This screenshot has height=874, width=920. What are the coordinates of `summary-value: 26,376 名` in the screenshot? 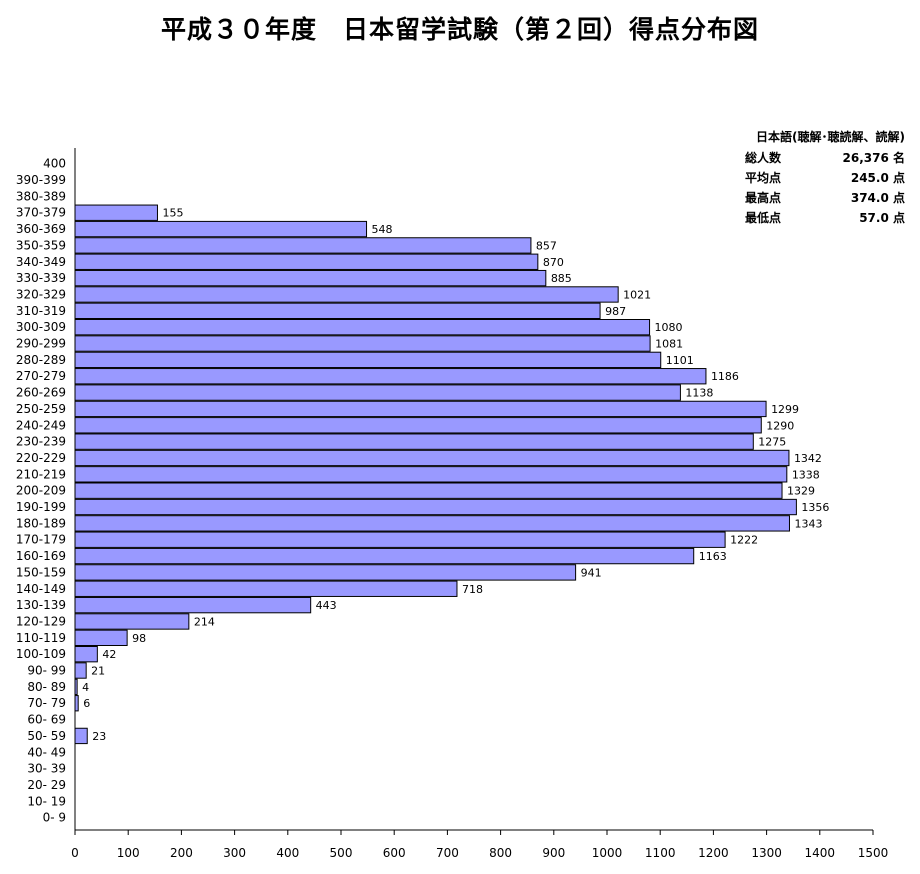 It's located at (874, 158).